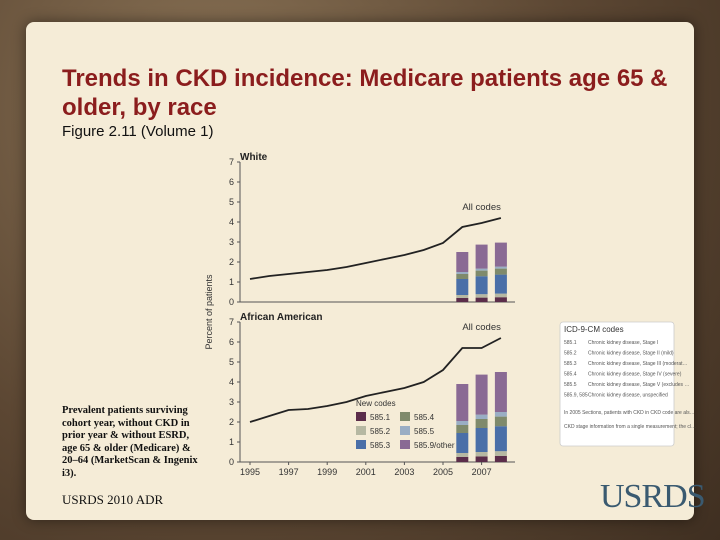 Image resolution: width=720 pixels, height=540 pixels. Describe the element at coordinates (113, 499) in the screenshot. I see `footer-source: USRDS 2010 ADR` at that location.